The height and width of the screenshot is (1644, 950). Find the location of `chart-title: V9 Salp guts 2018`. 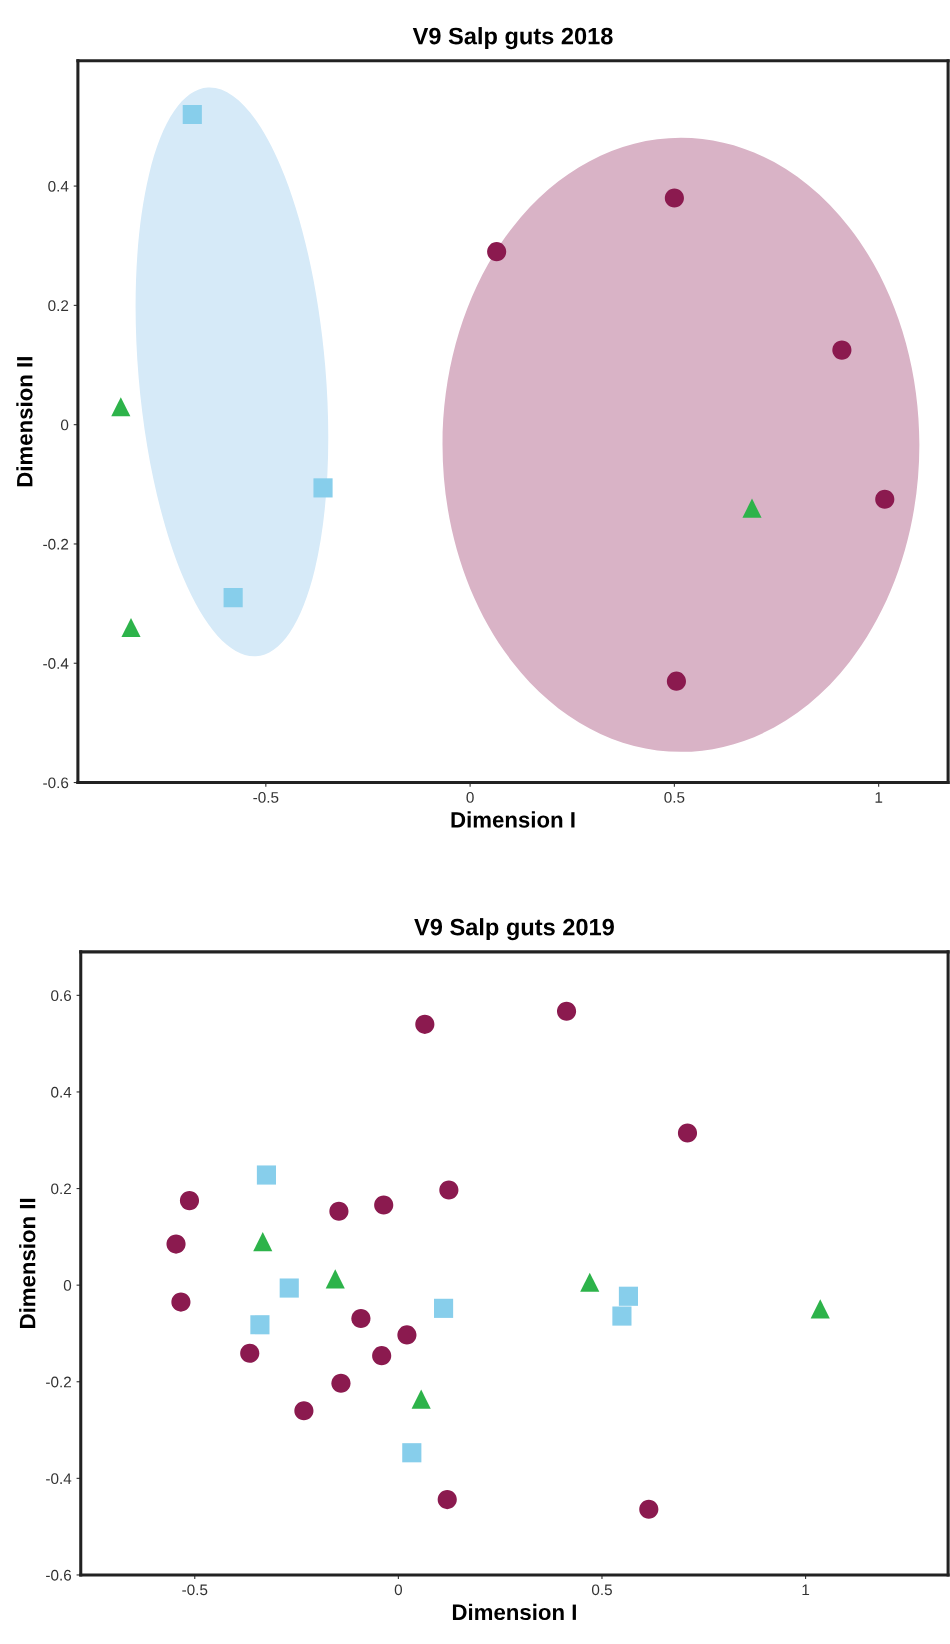

chart-title: V9 Salp guts 2018 is located at coordinates (512, 38).